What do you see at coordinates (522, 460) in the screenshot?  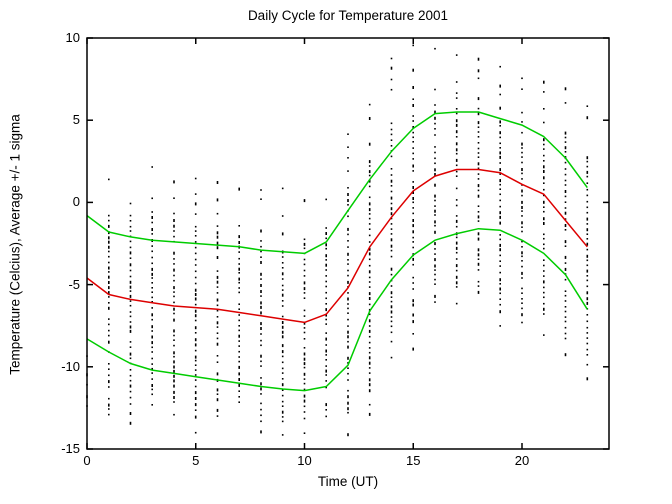 I see `x-tick-label: 20` at bounding box center [522, 460].